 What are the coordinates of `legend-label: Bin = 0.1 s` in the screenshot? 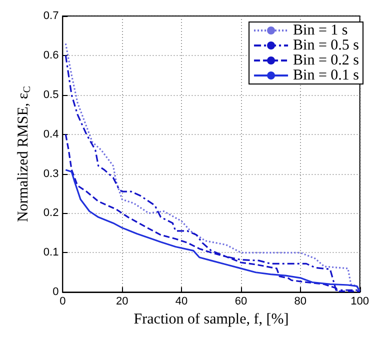 It's located at (326, 76).